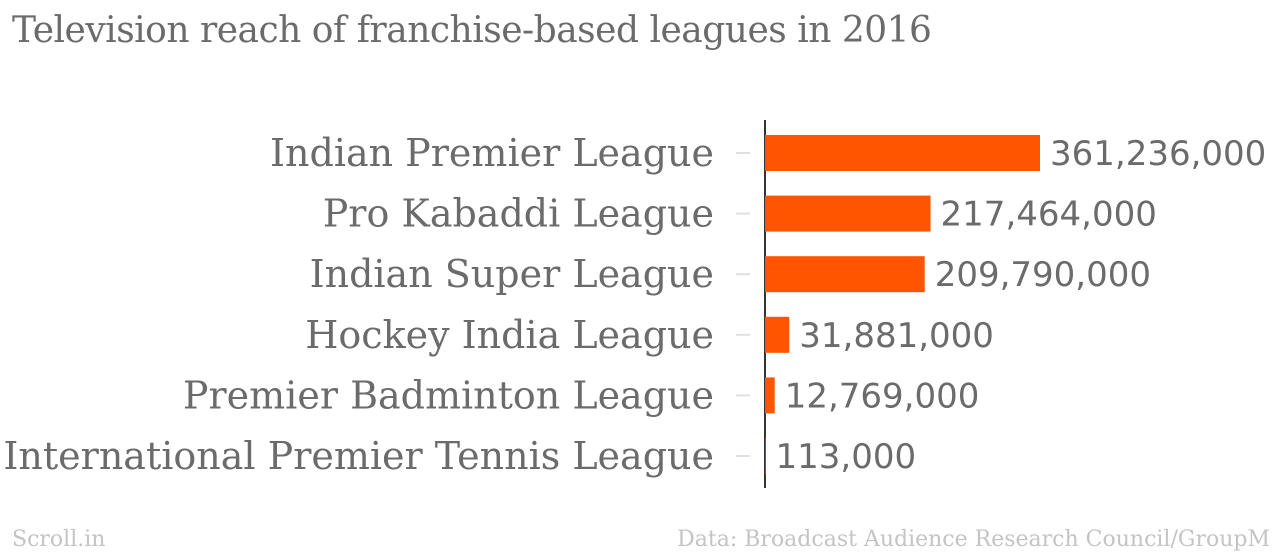 This screenshot has height=554, width=1280. Describe the element at coordinates (1043, 275) in the screenshot. I see `value-label: 209,790,000` at that location.